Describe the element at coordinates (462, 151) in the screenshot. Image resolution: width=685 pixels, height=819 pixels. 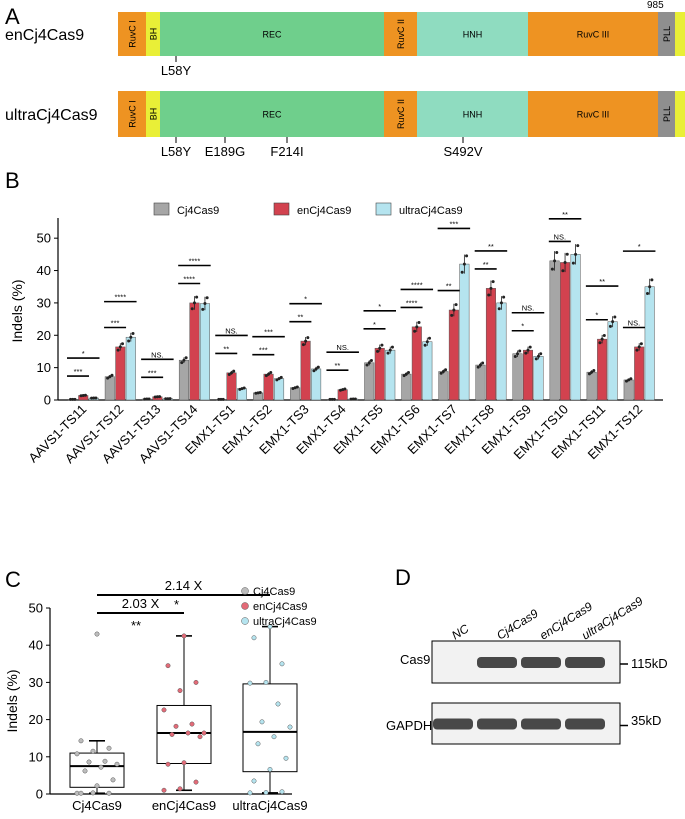
I see `mutation-label-s492v-1: S492V` at that location.